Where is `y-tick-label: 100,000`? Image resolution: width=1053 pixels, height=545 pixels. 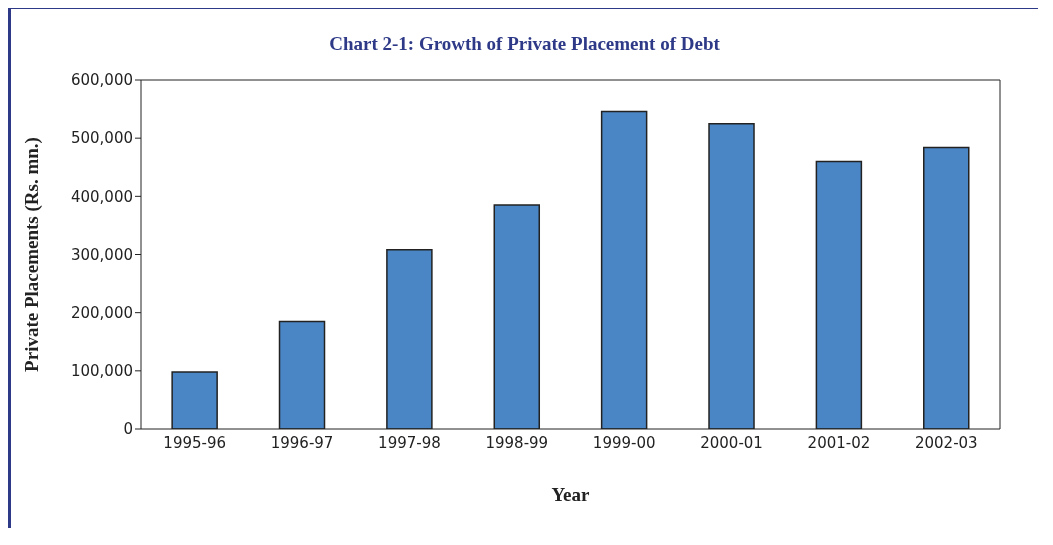 y-tick-label: 100,000 is located at coordinates (101, 371).